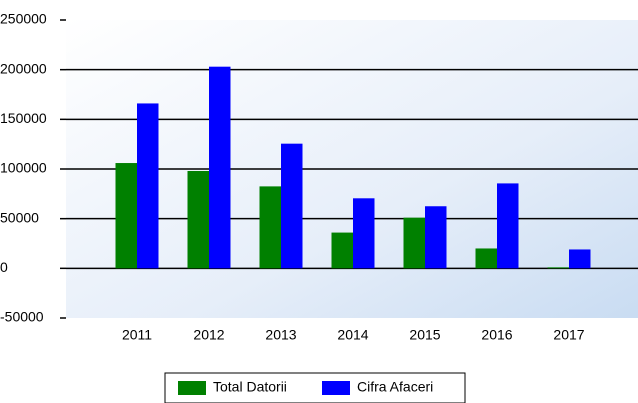 Image resolution: width=638 pixels, height=403 pixels. I want to click on legend: Total Datorii Cifra Afaceri, so click(315, 387).